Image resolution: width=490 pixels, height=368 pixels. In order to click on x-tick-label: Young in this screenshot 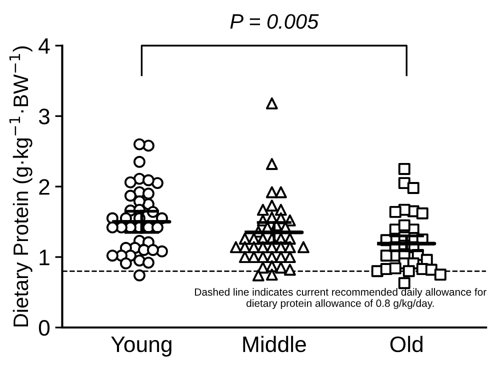, I will do `click(141, 346)`.